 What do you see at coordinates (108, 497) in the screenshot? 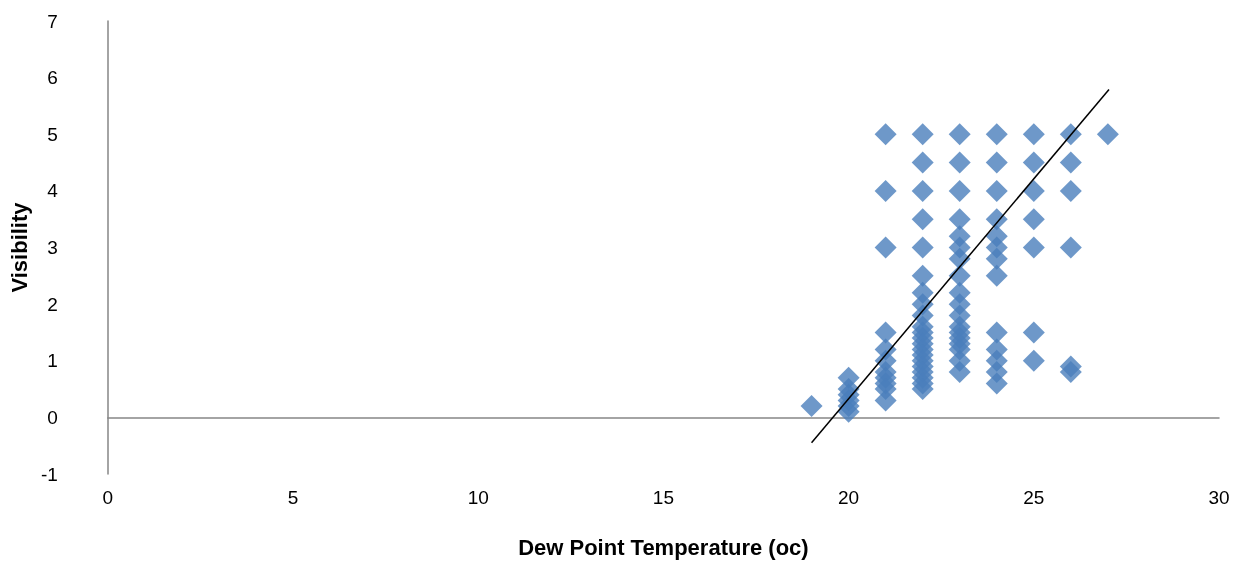
I see `x-tick-label: 0` at bounding box center [108, 497].